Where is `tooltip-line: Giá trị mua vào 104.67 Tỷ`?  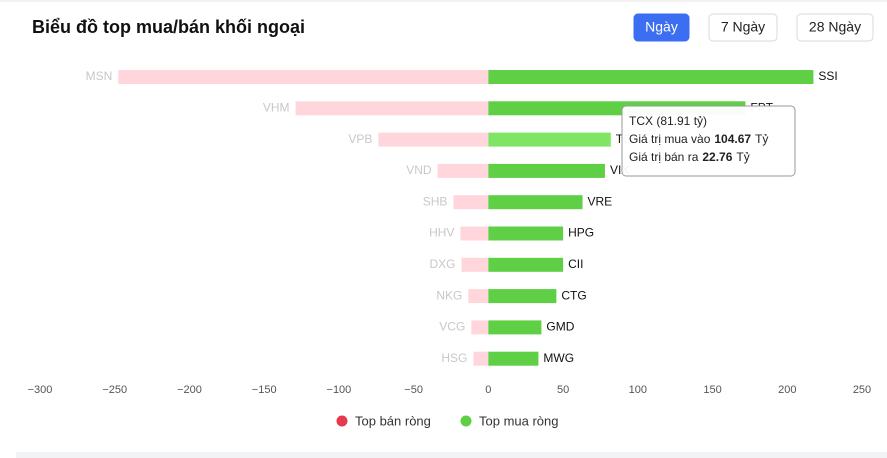 tooltip-line: Giá trị mua vào 104.67 Tỷ is located at coordinates (698, 139).